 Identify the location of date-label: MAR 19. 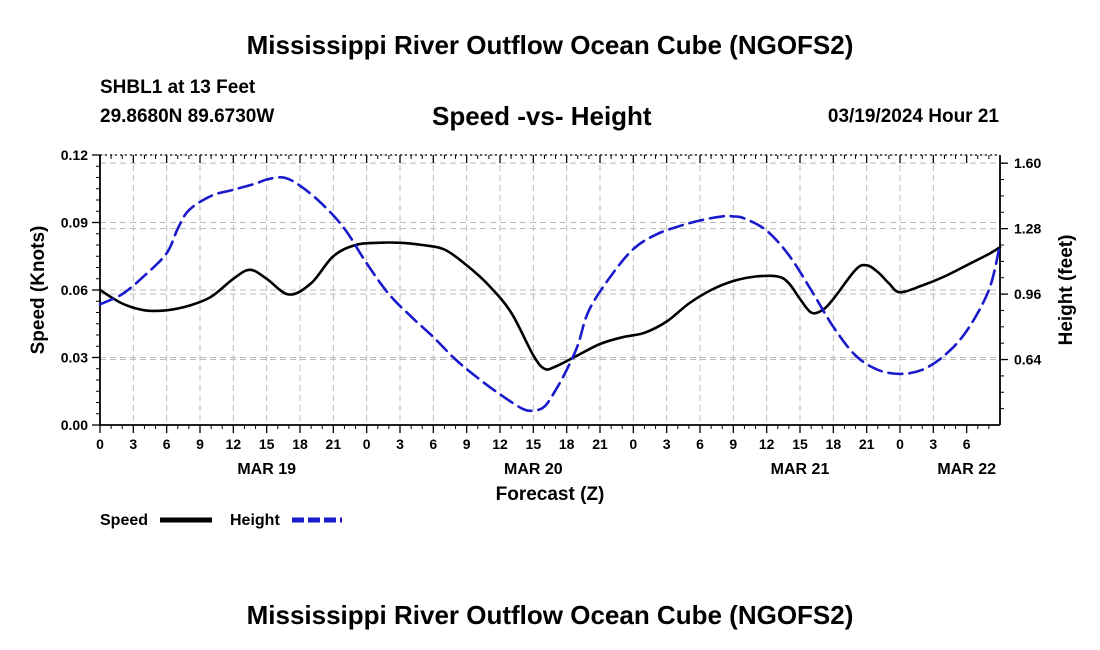
(266, 469).